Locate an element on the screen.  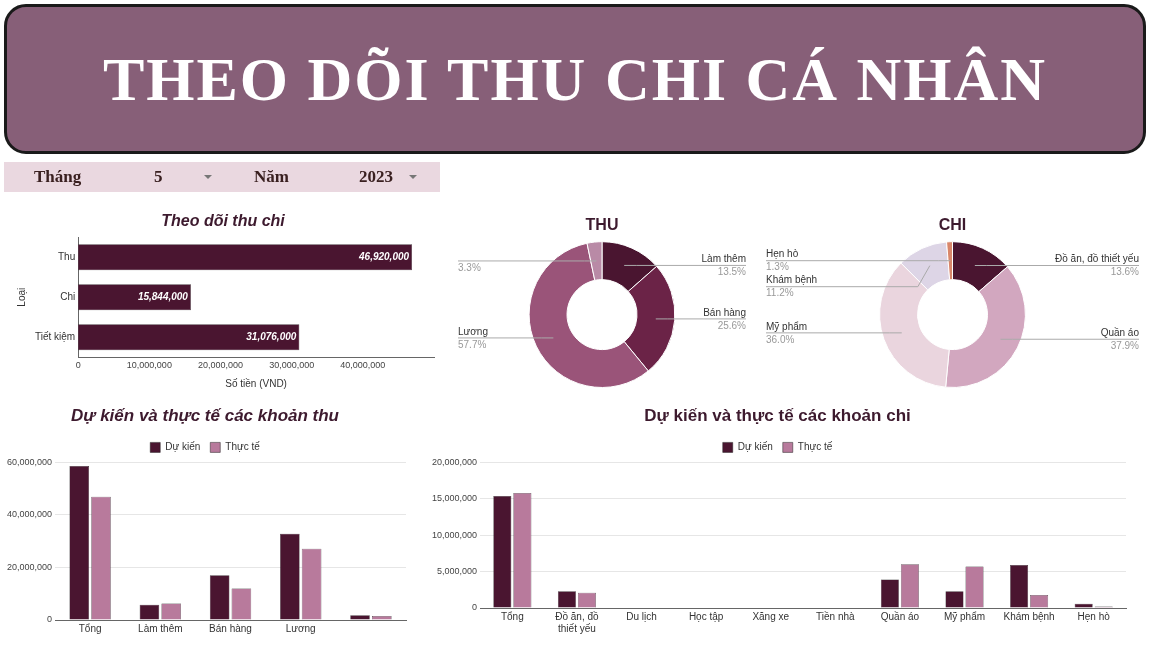
data-label: 11.2% is located at coordinates (780, 293).